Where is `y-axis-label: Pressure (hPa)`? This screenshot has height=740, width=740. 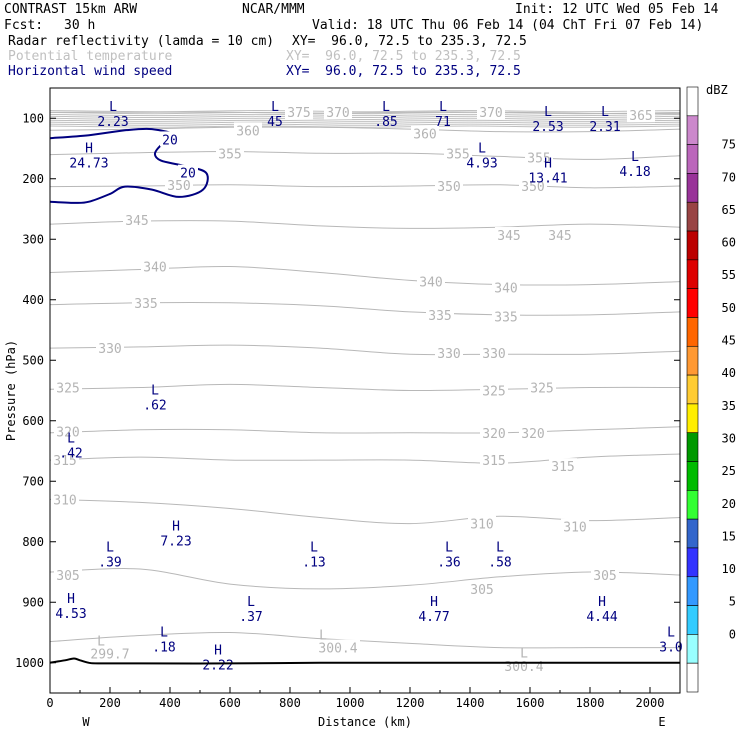 y-axis-label: Pressure (hPa) is located at coordinates (11, 390).